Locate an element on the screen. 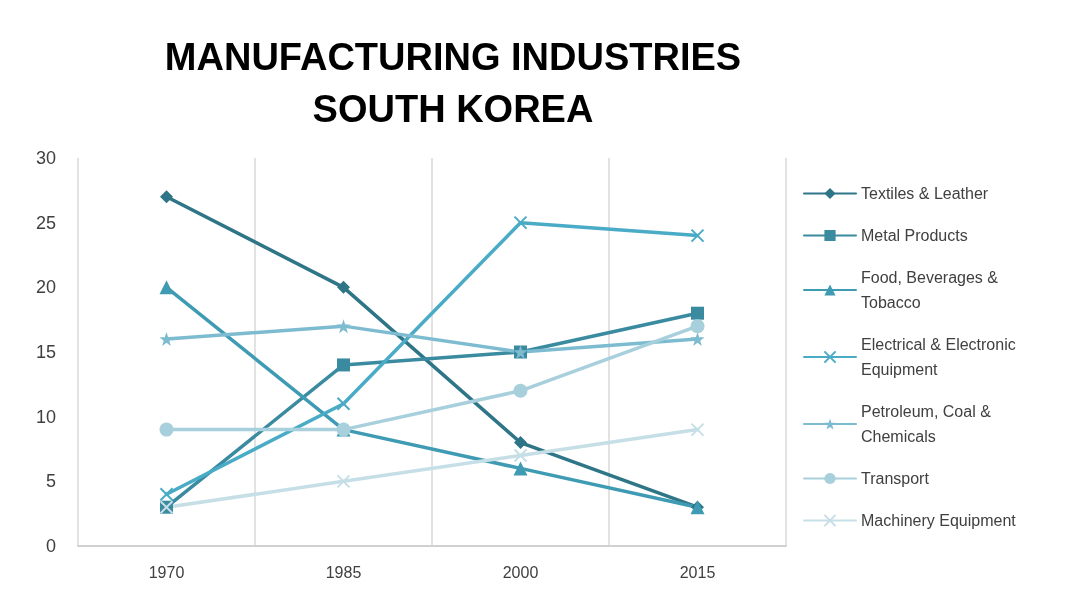 The height and width of the screenshot is (616, 1084). y-tick-label: 0 is located at coordinates (50, 546).